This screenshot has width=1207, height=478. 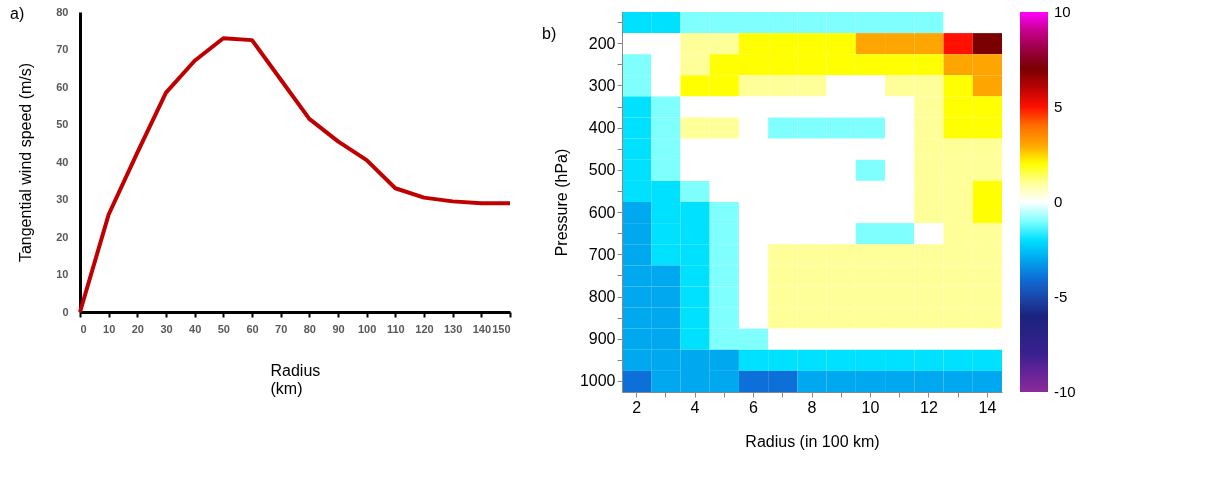 I want to click on color-bar-label: 0, so click(x=1058, y=201).